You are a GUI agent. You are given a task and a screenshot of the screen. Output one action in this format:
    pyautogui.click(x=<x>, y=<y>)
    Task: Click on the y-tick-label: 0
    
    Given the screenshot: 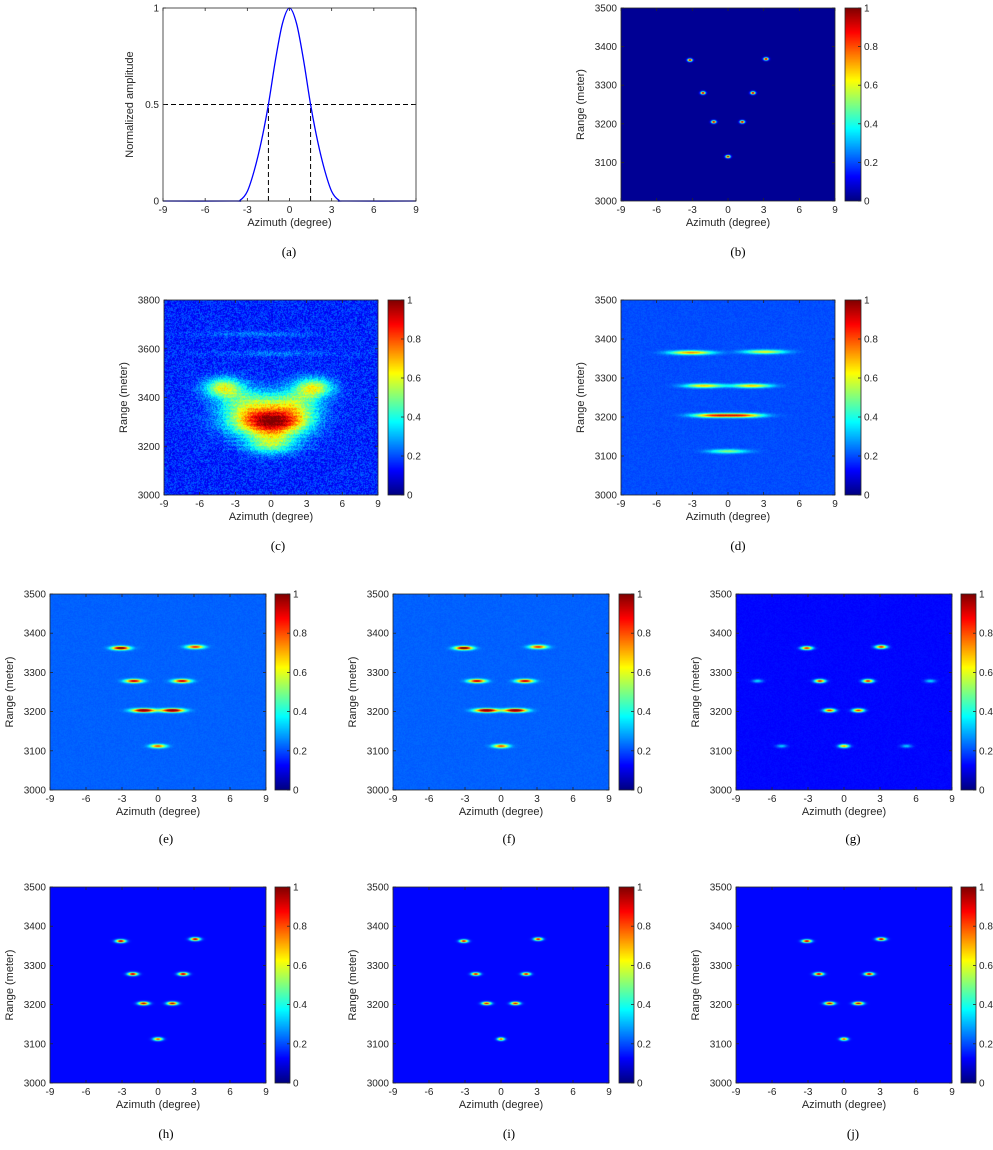 What is the action you would take?
    pyautogui.click(x=156, y=202)
    